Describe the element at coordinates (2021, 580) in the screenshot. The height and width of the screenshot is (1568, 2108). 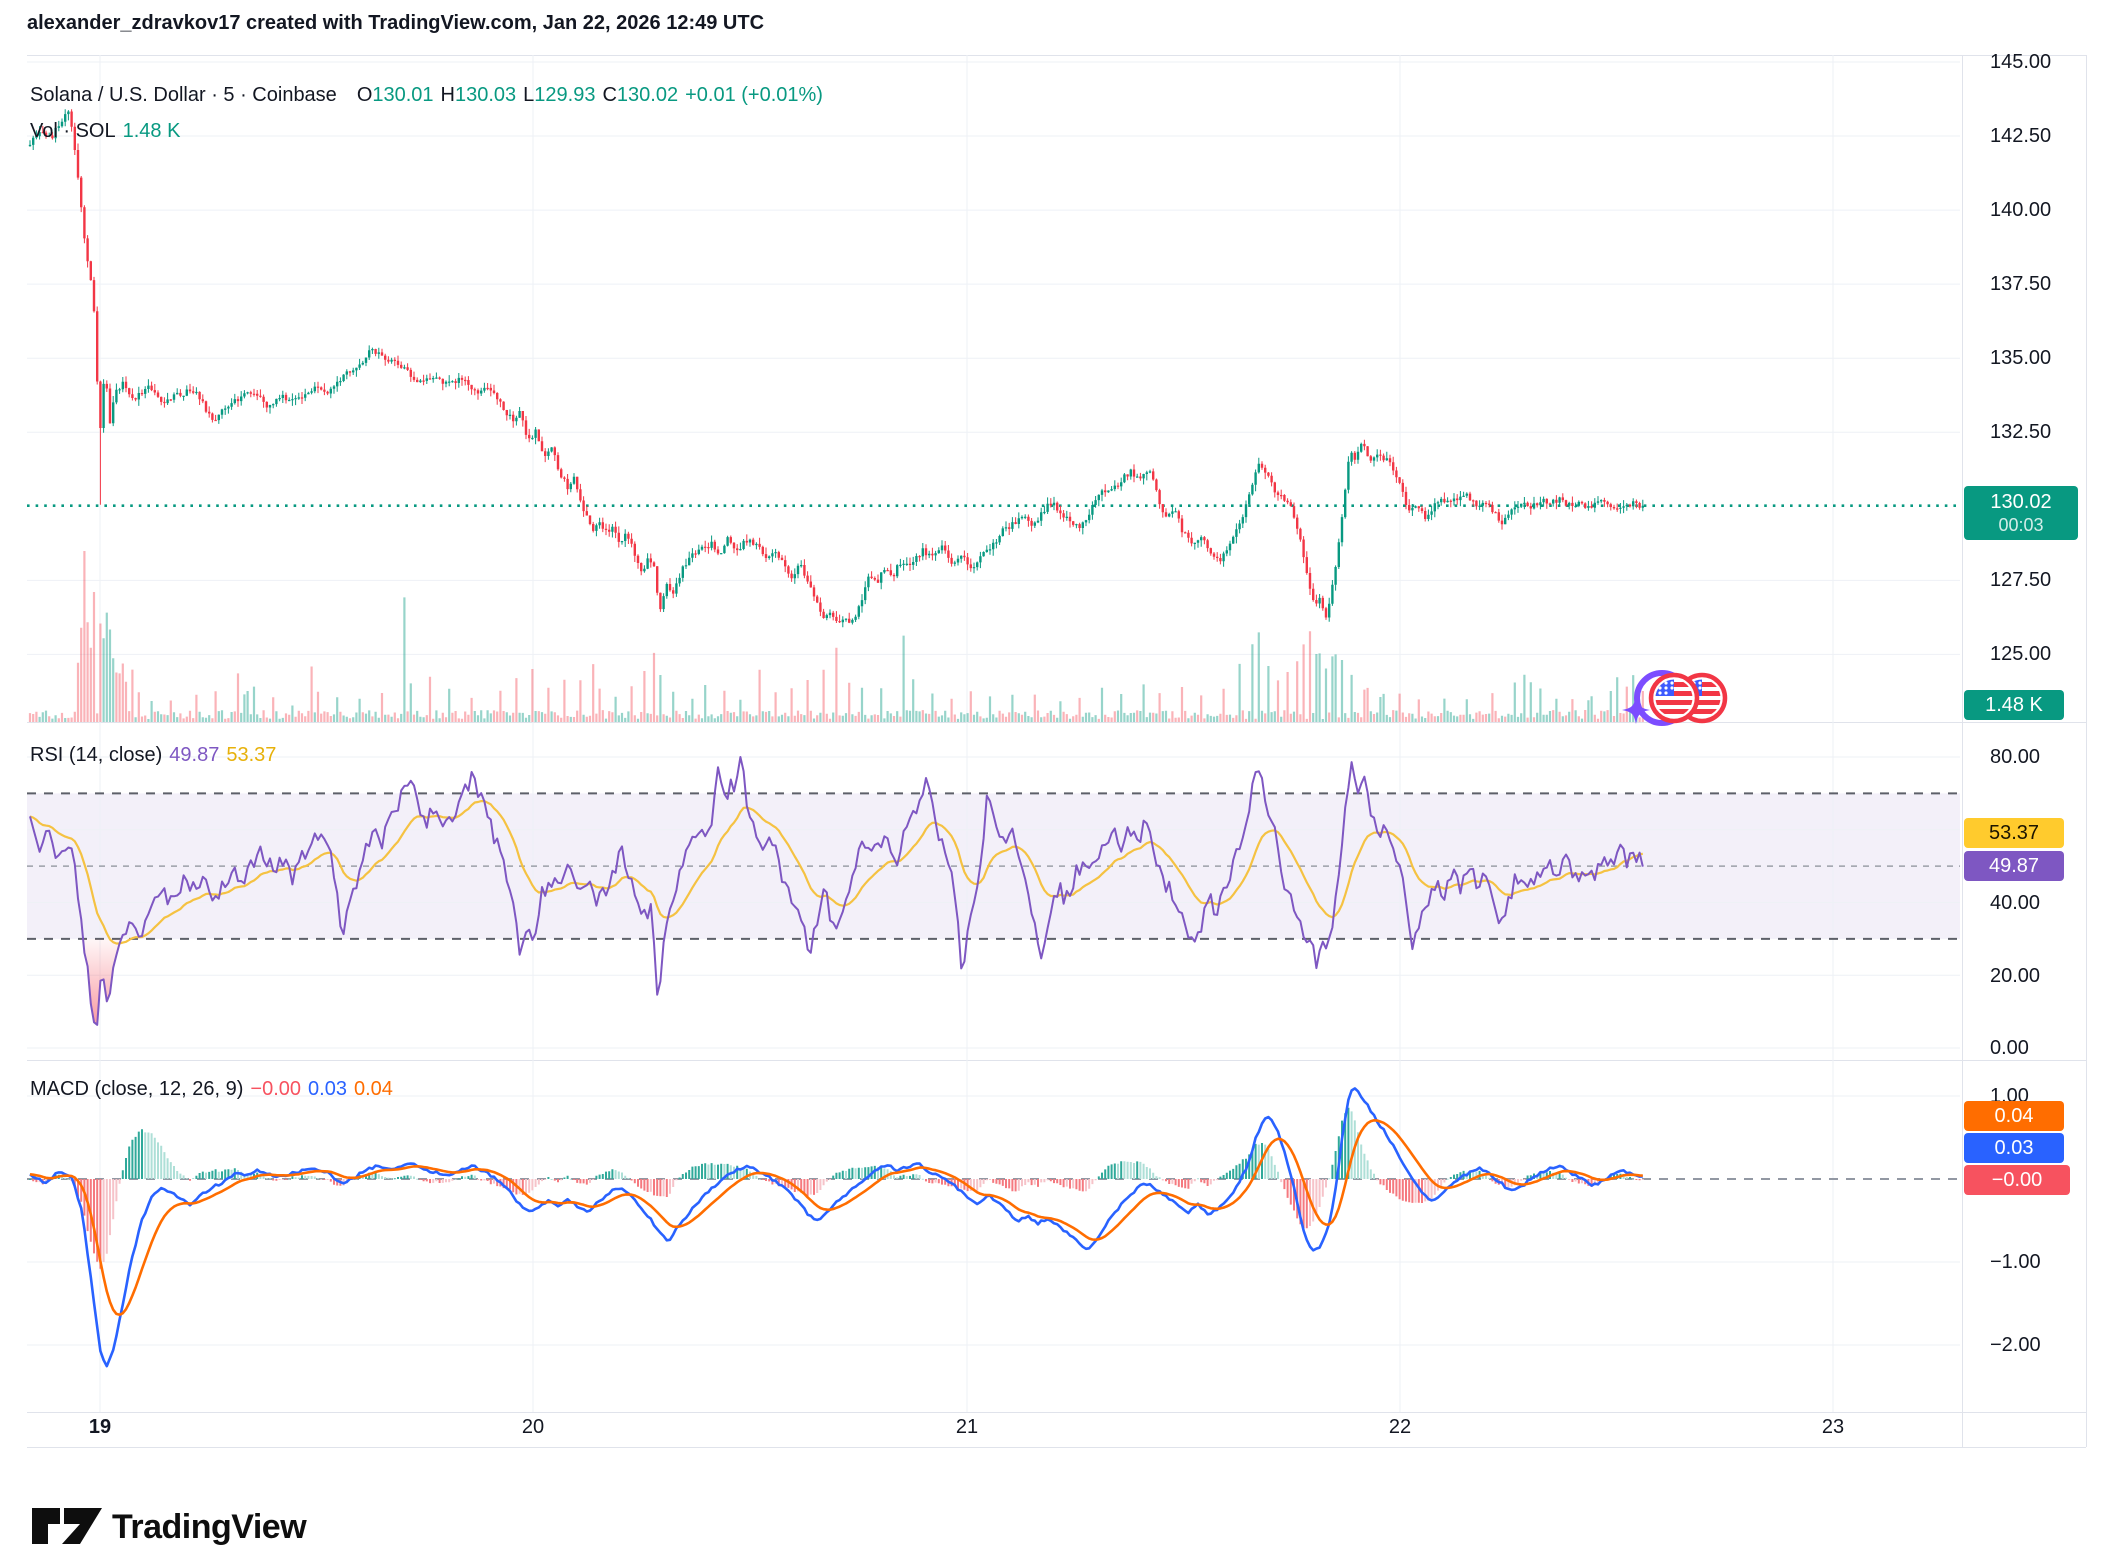
I see `price-scale-tick: 127.50` at that location.